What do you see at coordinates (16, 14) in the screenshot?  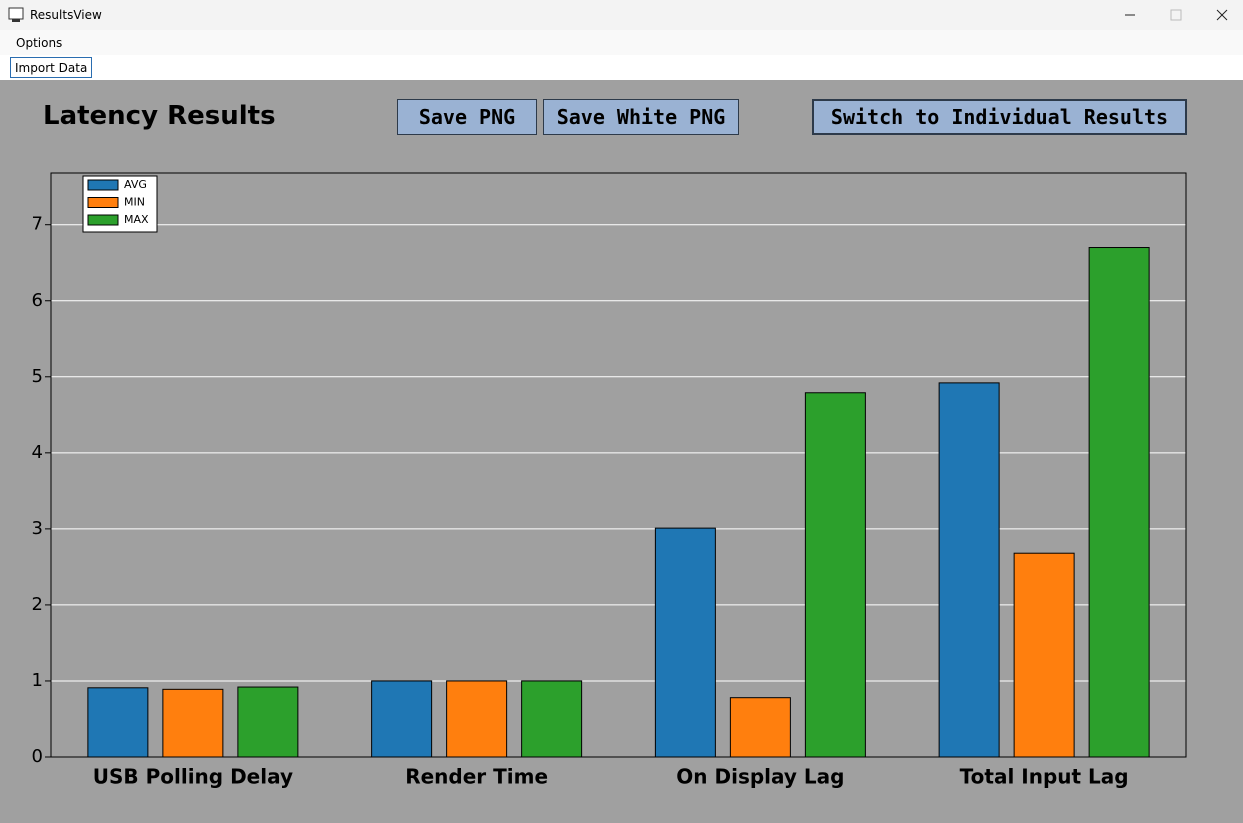 I see `app-icon` at bounding box center [16, 14].